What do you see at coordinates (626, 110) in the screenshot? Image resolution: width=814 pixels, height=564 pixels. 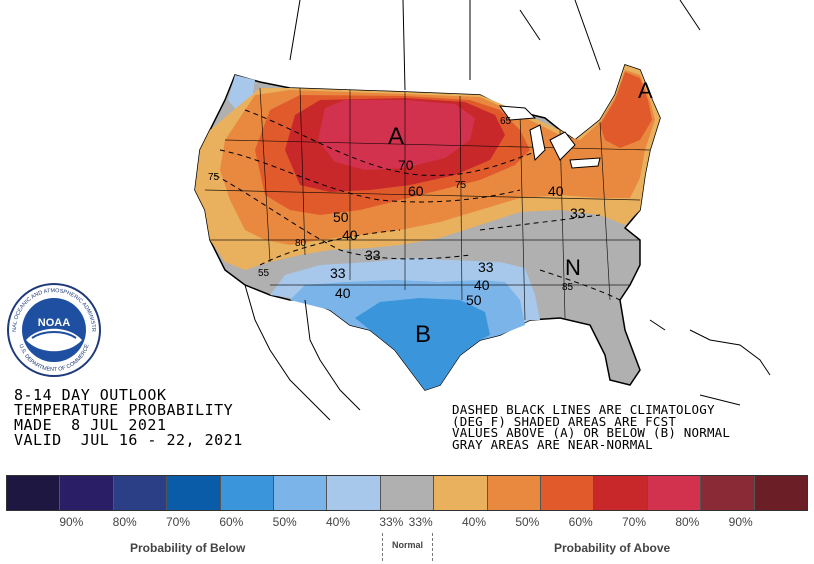 I see `region-above-ne` at bounding box center [626, 110].